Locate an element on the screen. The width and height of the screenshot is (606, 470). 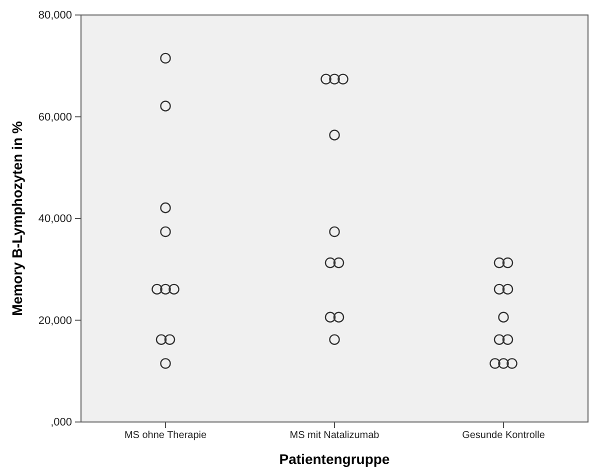
y-axis-title: Memory B-Lymphozyten in % is located at coordinates (17, 218).